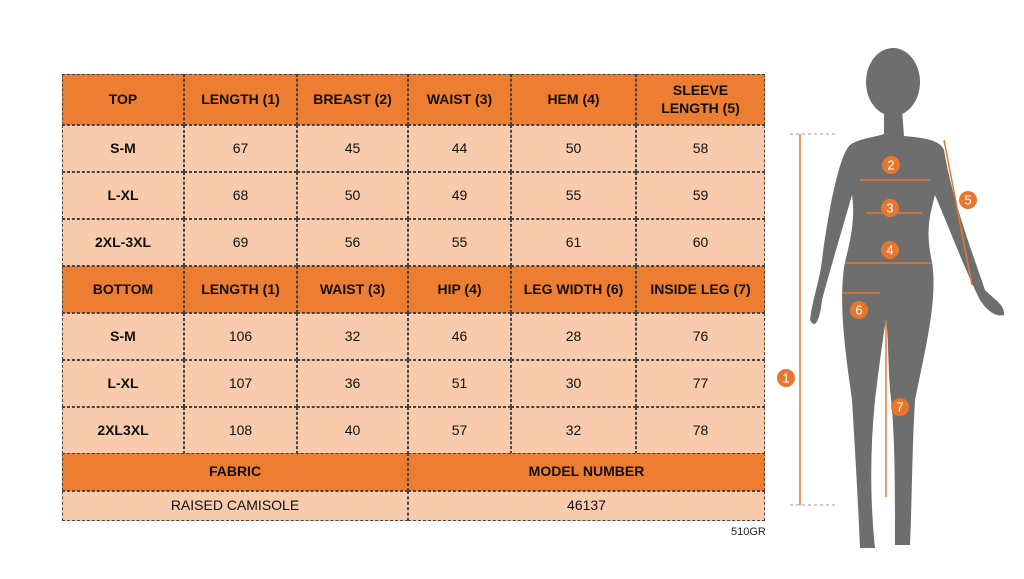 This screenshot has width=1024, height=579. Describe the element at coordinates (235, 472) in the screenshot. I see `header-cell: FABRIC` at that location.